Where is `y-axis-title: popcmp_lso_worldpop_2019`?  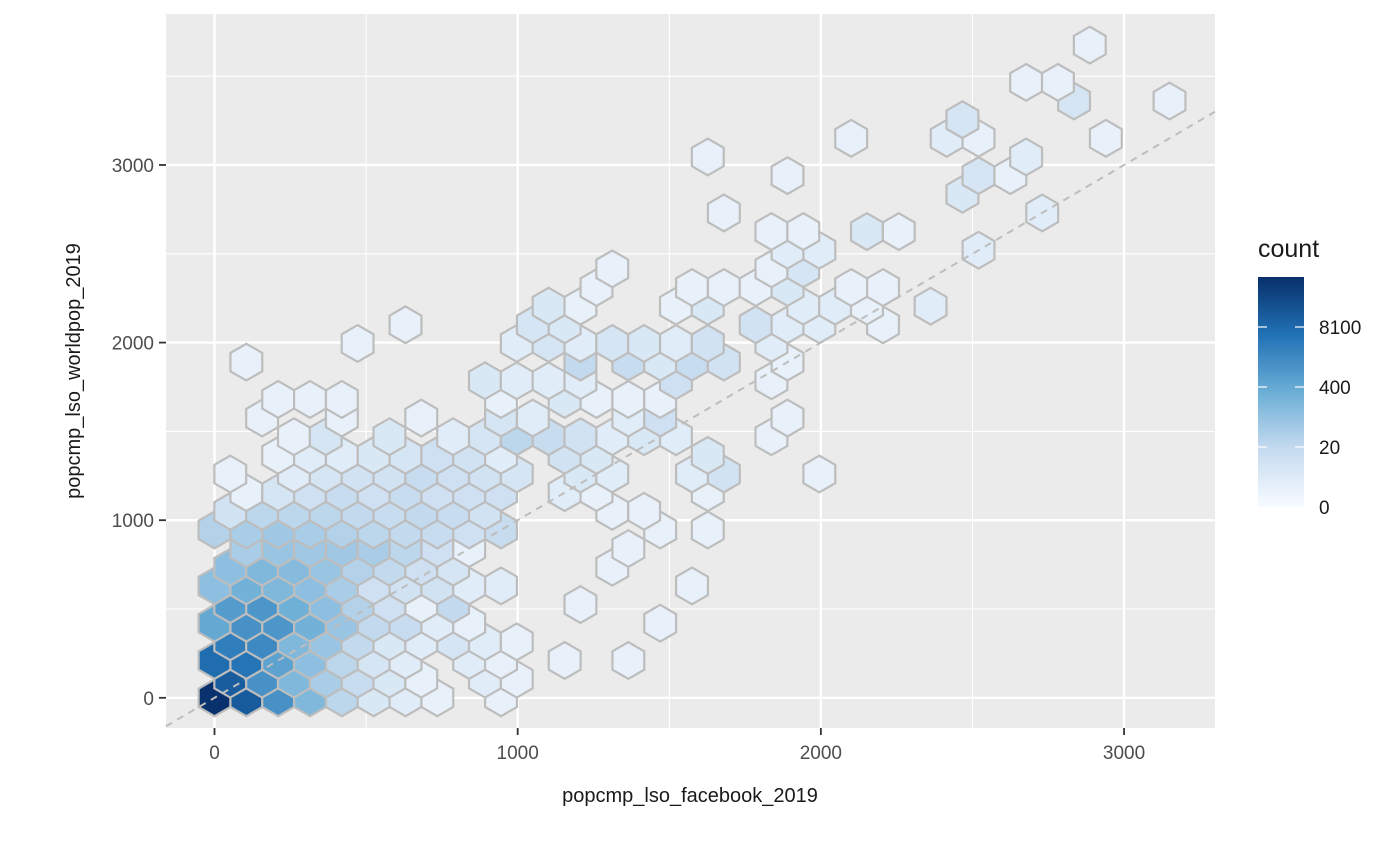
y-axis-title: popcmp_lso_worldpop_2019 is located at coordinates (74, 371).